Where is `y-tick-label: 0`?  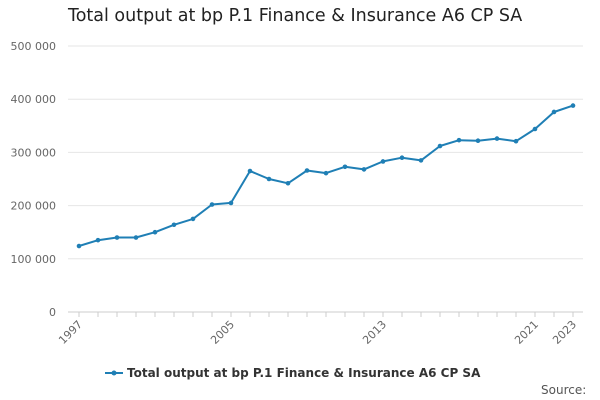 y-tick-label: 0 is located at coordinates (52, 312).